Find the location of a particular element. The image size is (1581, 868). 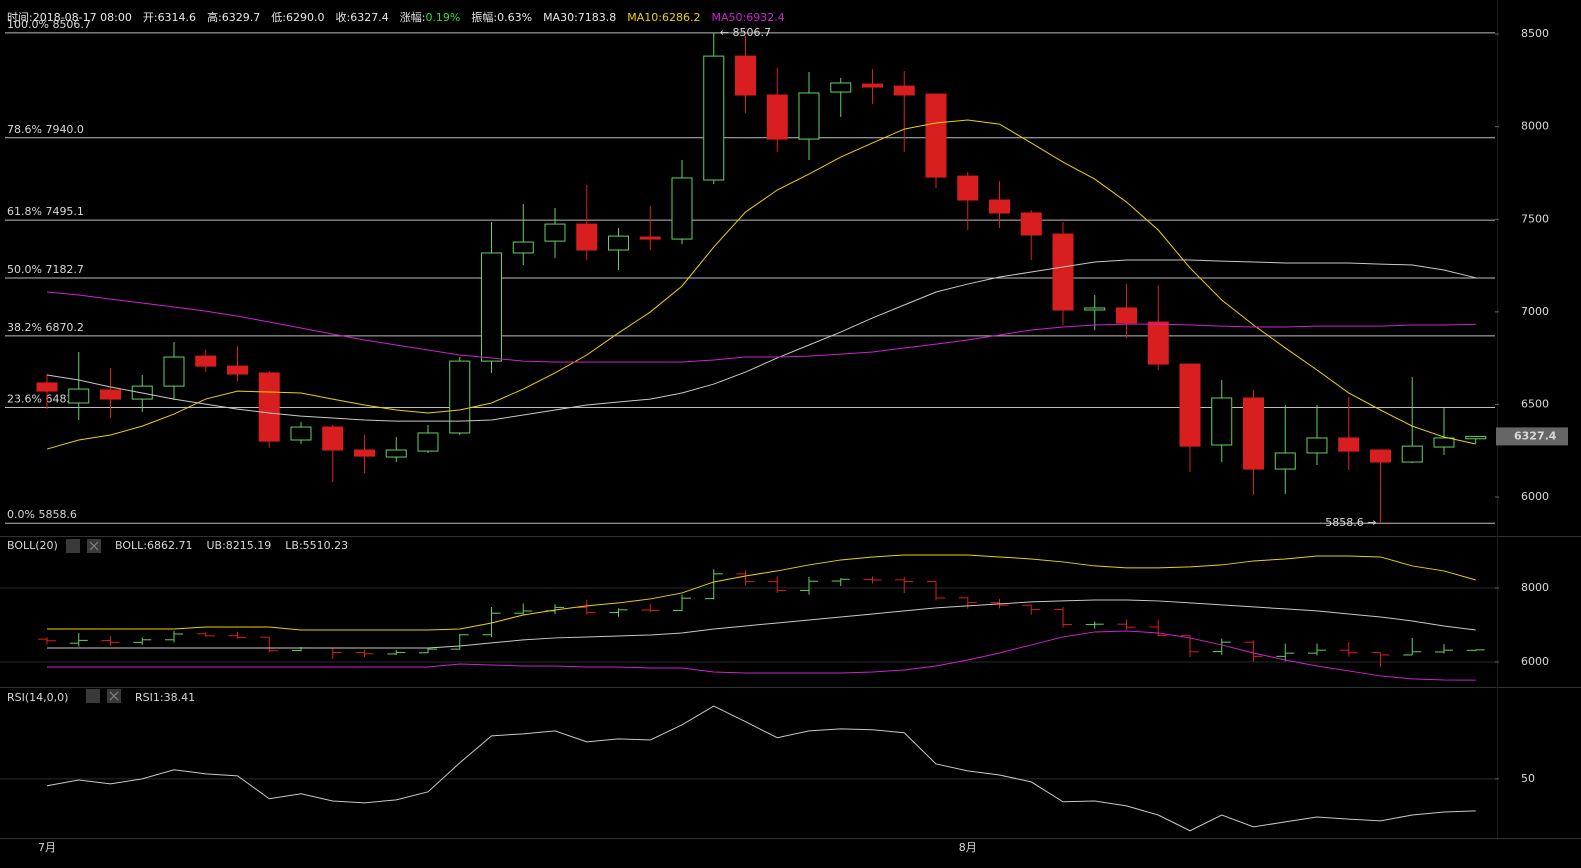

fib-label: 61.8% 7495.1 is located at coordinates (45, 211).